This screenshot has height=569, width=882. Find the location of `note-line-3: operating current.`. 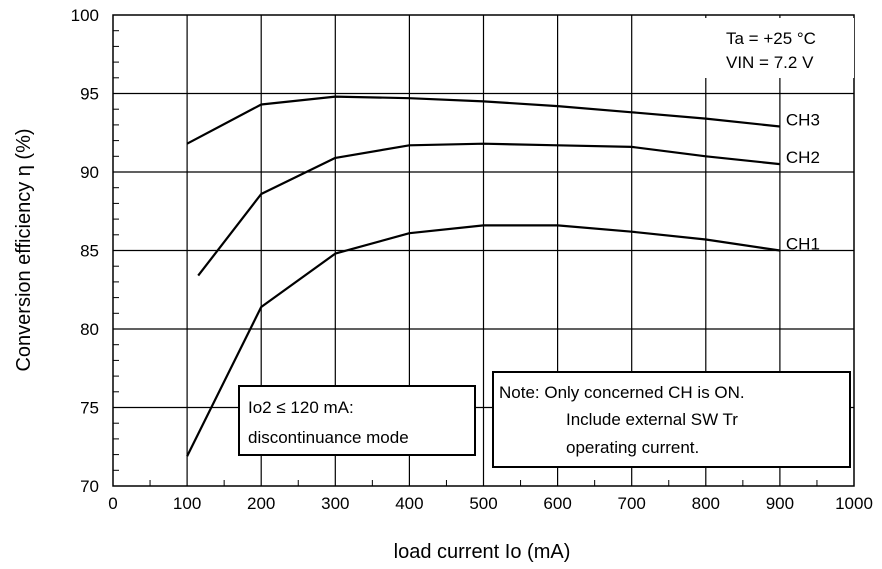

note-line-3: operating current. is located at coordinates (632, 447).